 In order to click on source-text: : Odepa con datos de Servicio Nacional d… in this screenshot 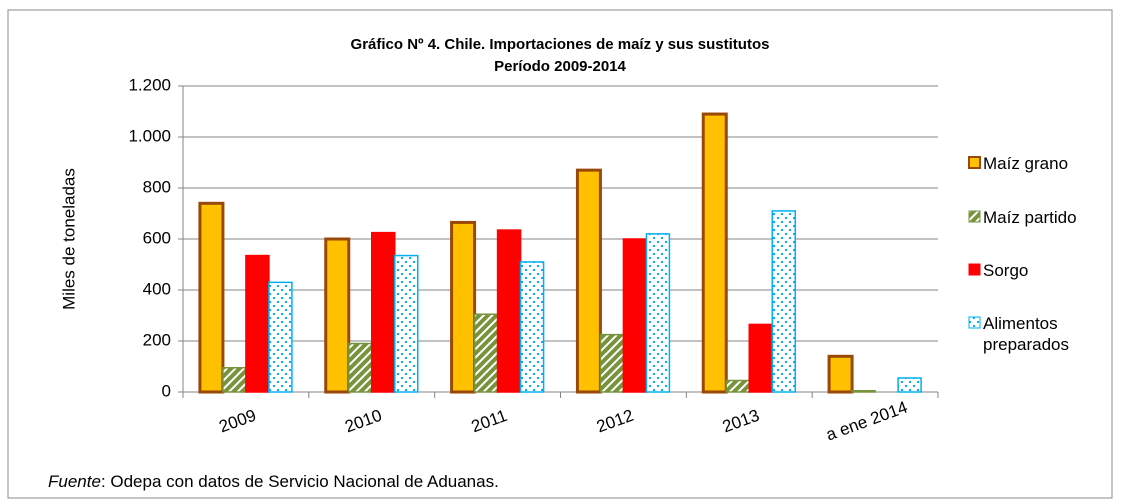, I will do `click(299, 481)`.